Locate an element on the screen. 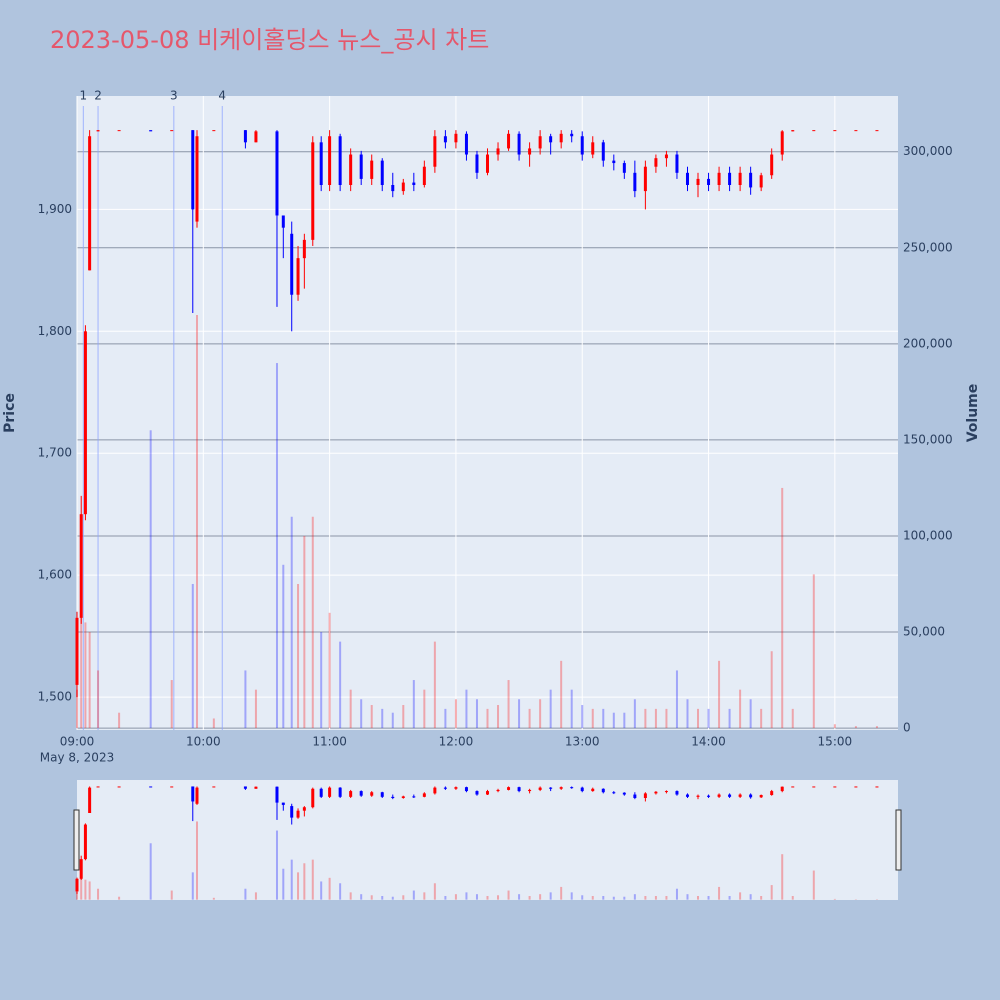 The width and height of the screenshot is (1000, 1000). news-label: 2 is located at coordinates (98, 96).